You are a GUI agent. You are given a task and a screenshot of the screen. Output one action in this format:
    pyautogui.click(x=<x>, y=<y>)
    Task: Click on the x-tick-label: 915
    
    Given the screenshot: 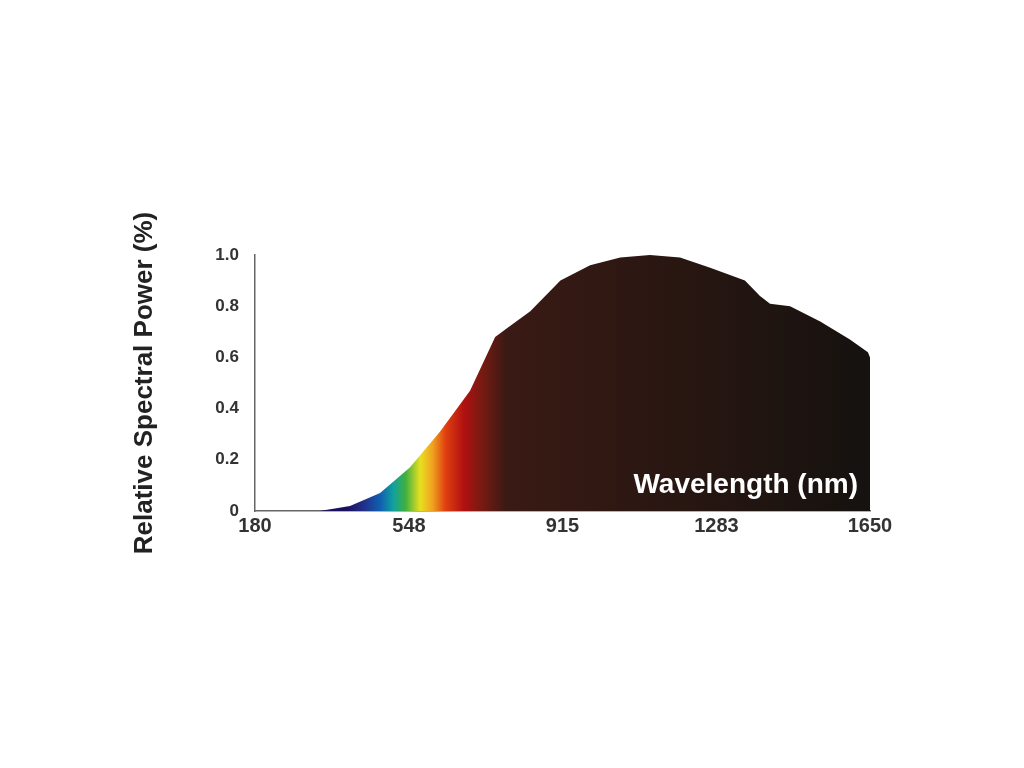 What is the action you would take?
    pyautogui.click(x=562, y=524)
    